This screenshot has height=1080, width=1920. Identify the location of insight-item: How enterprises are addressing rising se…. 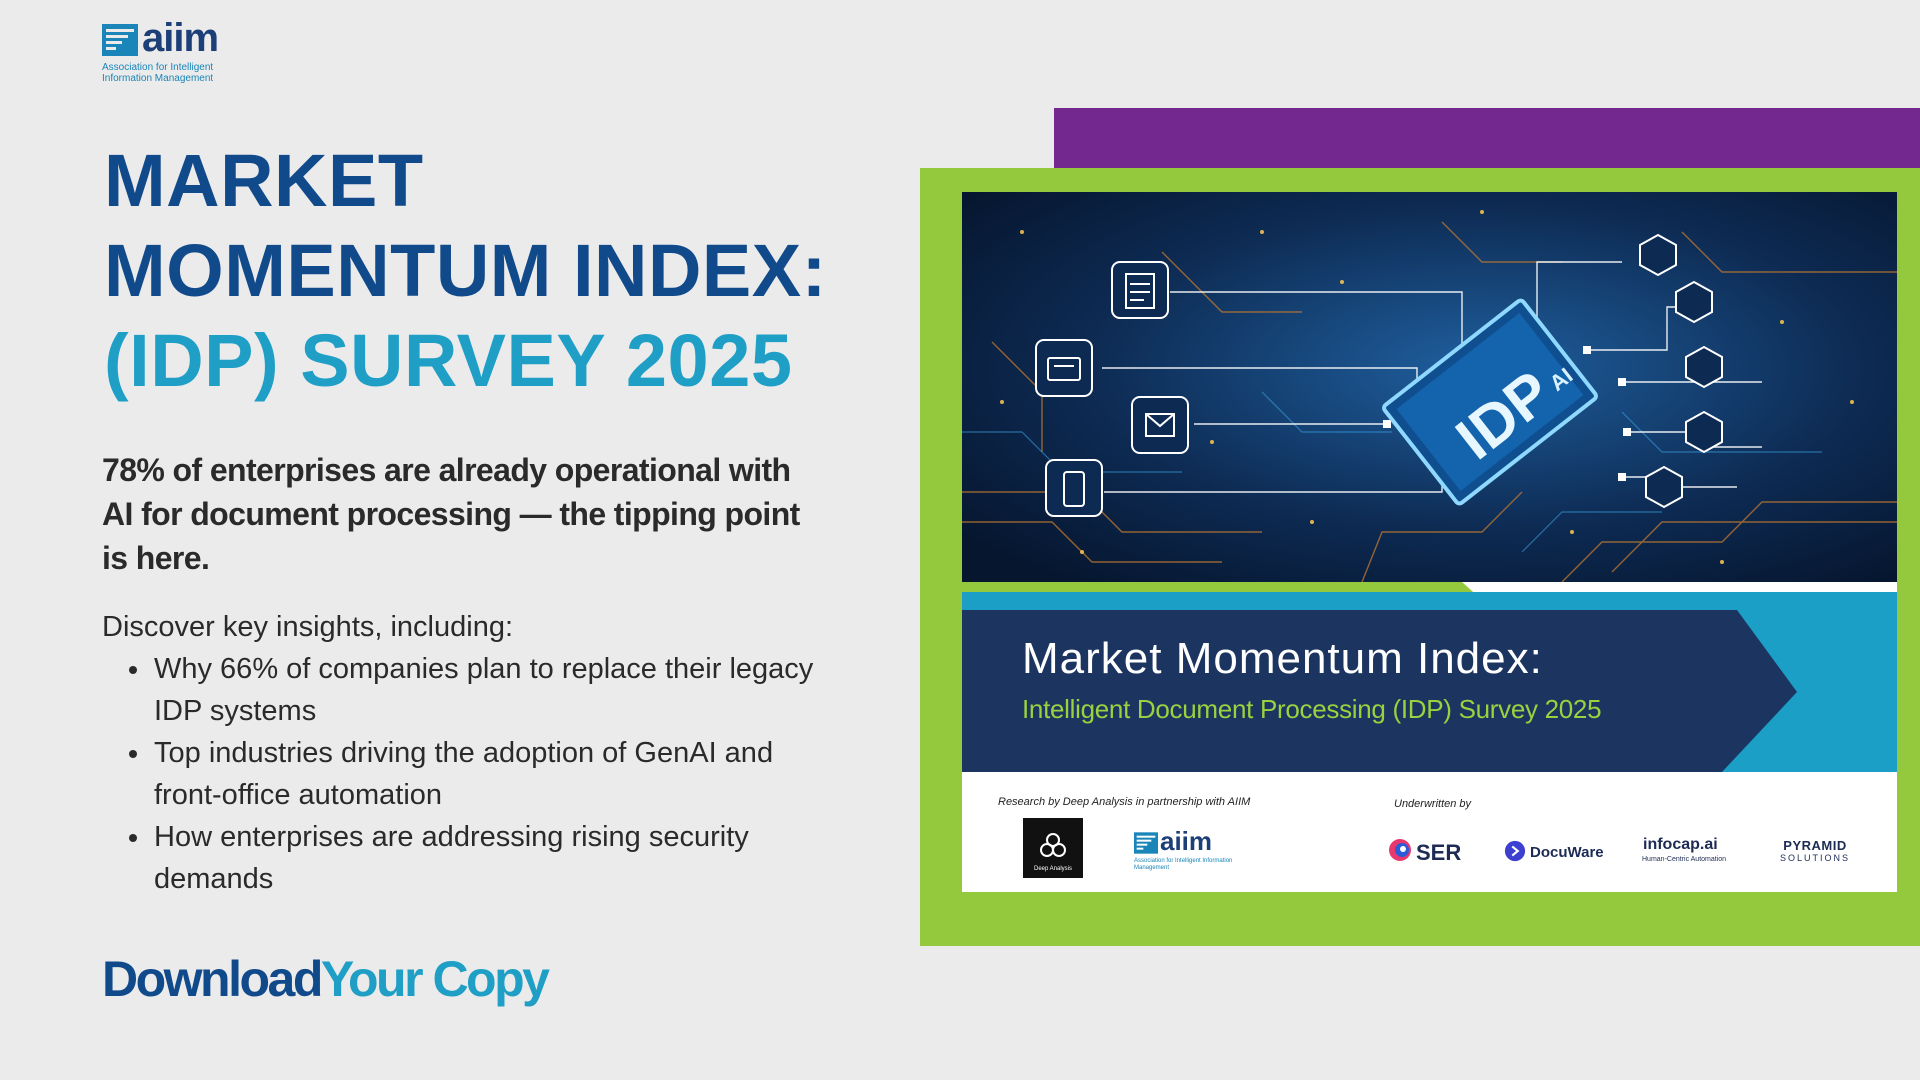
(462, 858).